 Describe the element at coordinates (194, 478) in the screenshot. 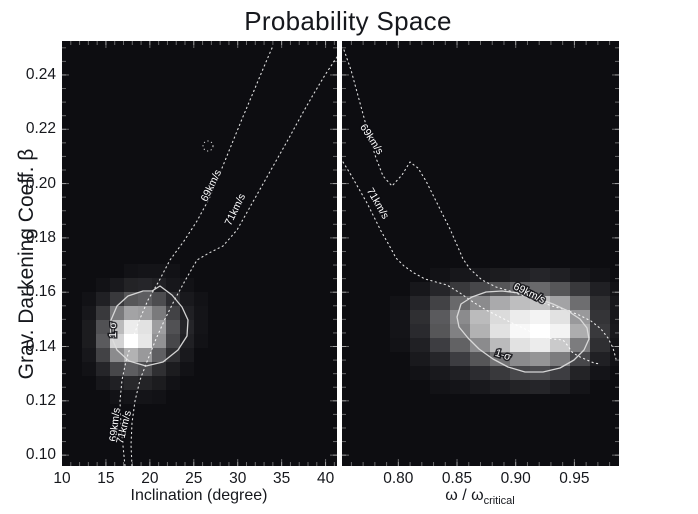

I see `x-tick-label: 25` at that location.